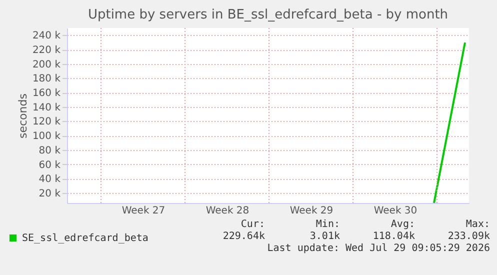 The image size is (497, 275). What do you see at coordinates (228, 211) in the screenshot?
I see `x-tick-label: Week 28` at bounding box center [228, 211].